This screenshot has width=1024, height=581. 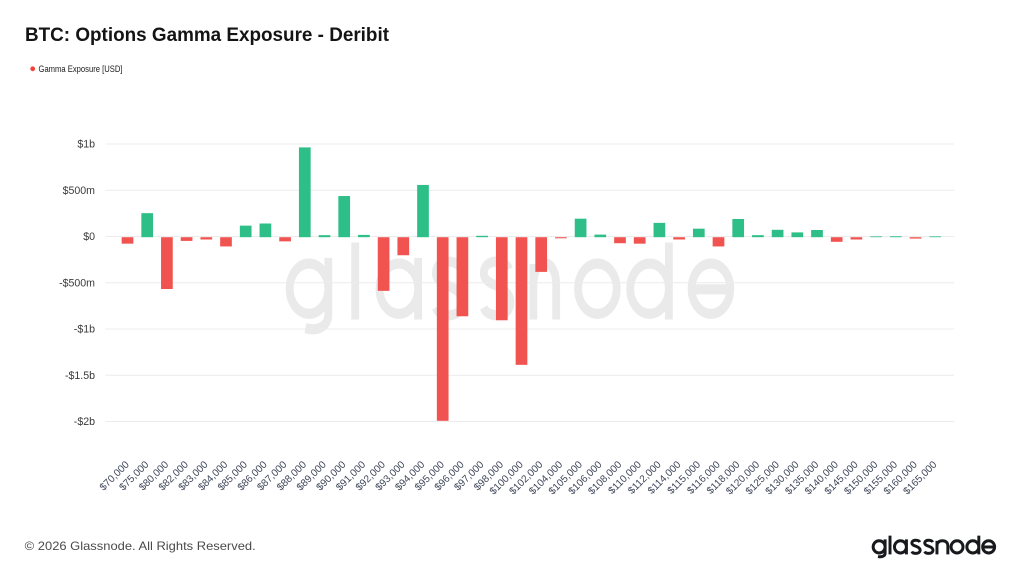 I want to click on svg-text:BTC: Options Gamma Exposure -: BTC: Options Gamma Exposure - Deribit, so click(x=207, y=35).